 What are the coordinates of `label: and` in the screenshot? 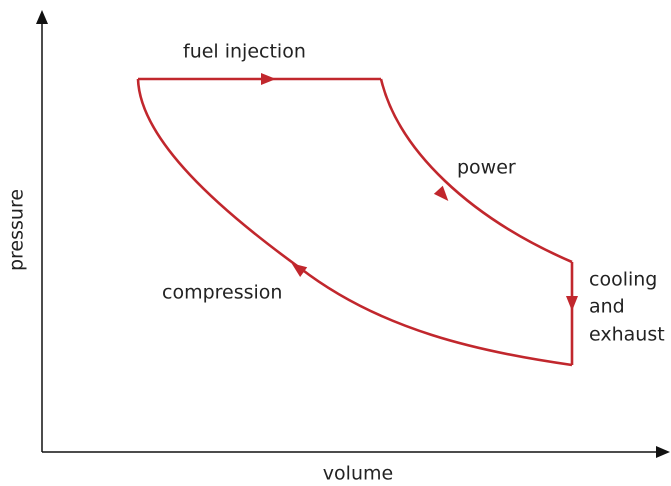 It's located at (607, 307).